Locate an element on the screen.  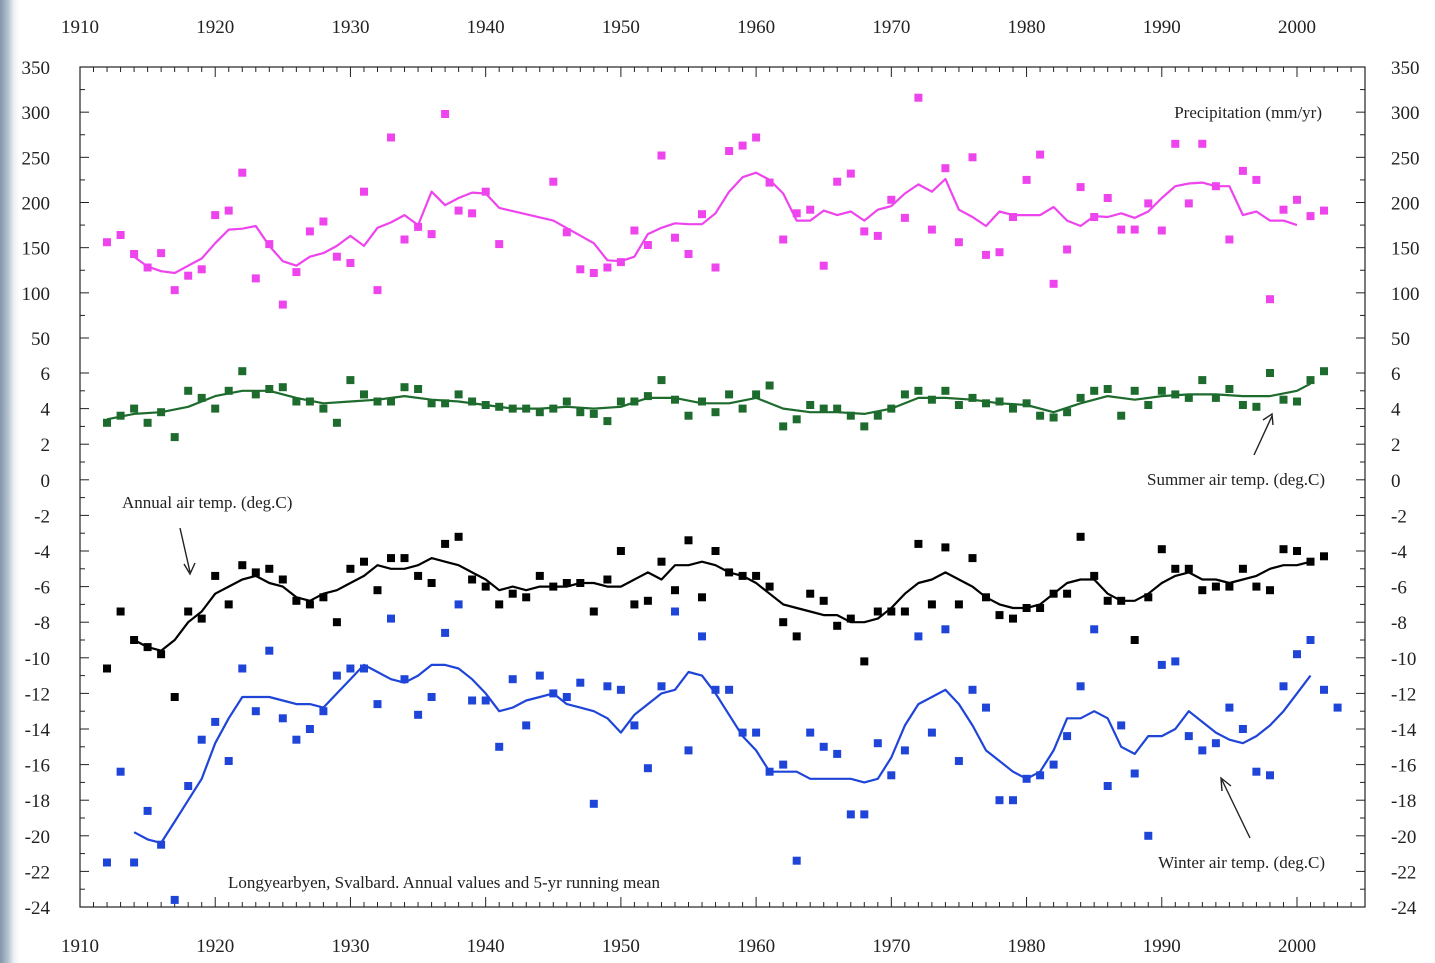
y-tick-label-left: -20 is located at coordinates (37, 837).